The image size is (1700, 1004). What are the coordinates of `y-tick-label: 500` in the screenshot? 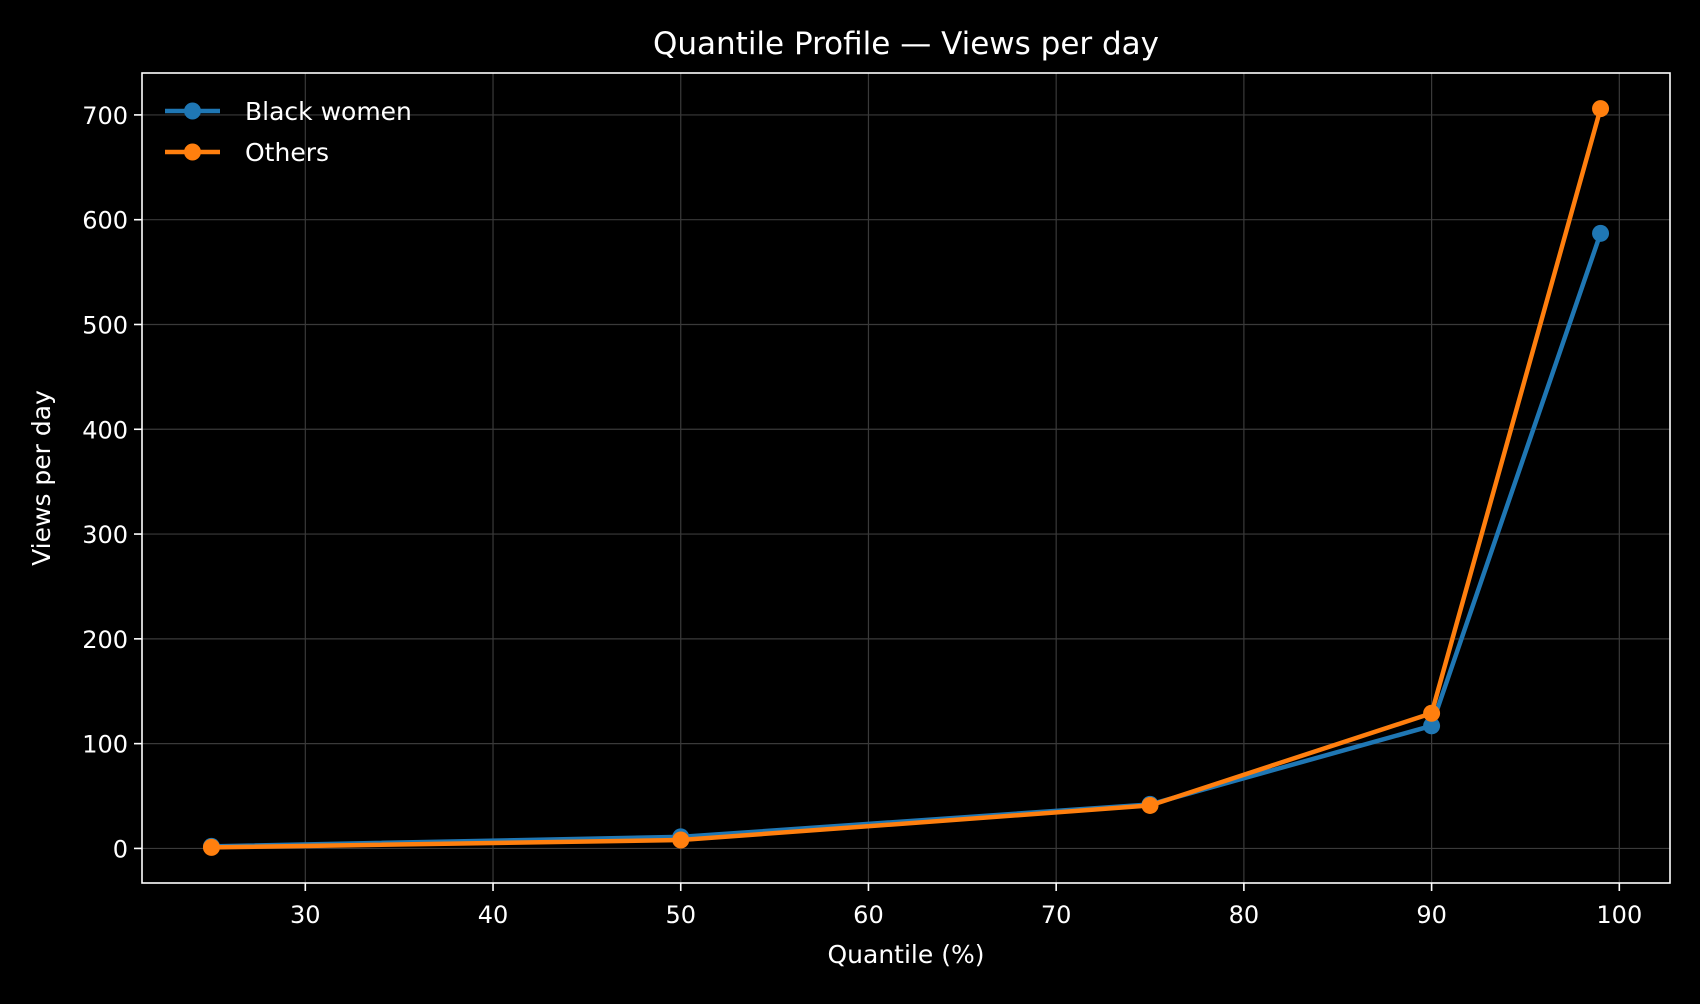 It's located at (105, 325).